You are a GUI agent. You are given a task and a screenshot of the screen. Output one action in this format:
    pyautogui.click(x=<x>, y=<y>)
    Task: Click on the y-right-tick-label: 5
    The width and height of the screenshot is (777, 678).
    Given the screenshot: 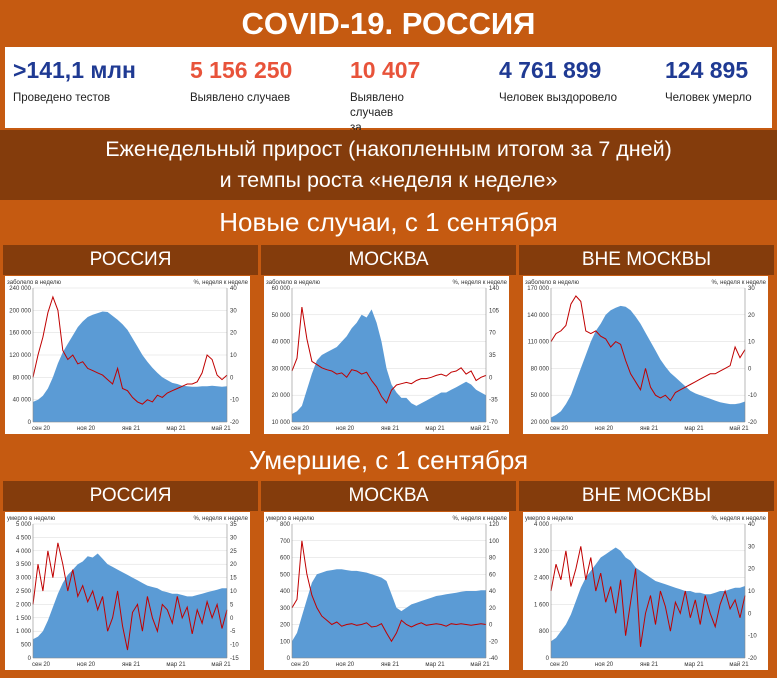 What is the action you would take?
    pyautogui.click(x=232, y=605)
    